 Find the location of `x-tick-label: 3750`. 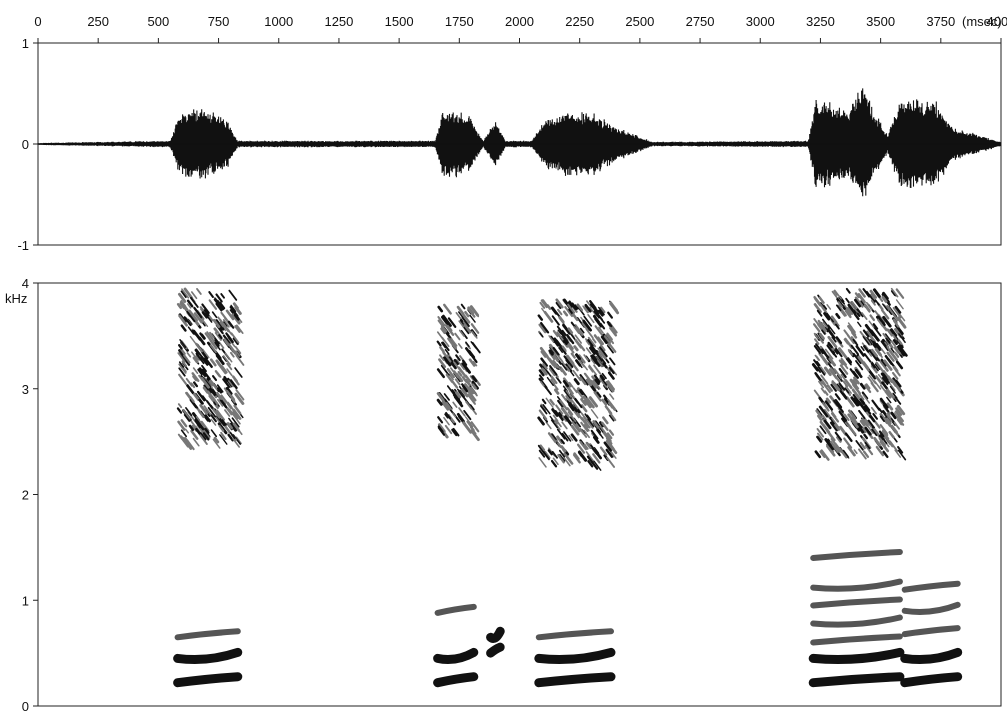

x-tick-label: 3750 is located at coordinates (940, 21).